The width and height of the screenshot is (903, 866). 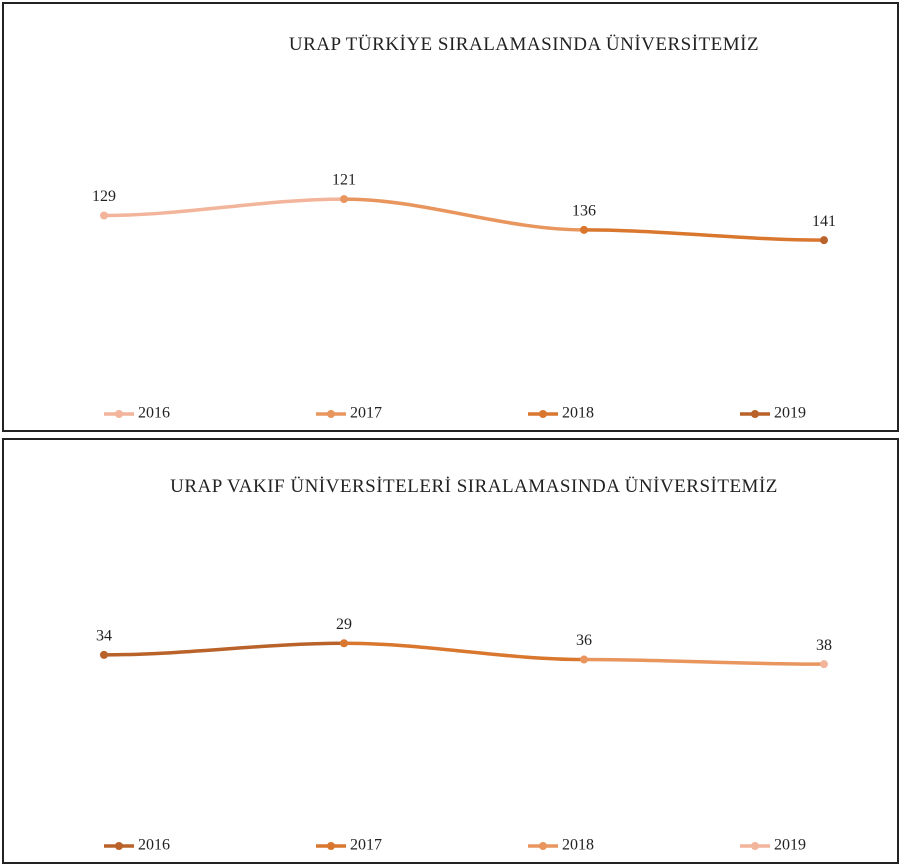 What do you see at coordinates (824, 645) in the screenshot?
I see `data-label: 38` at bounding box center [824, 645].